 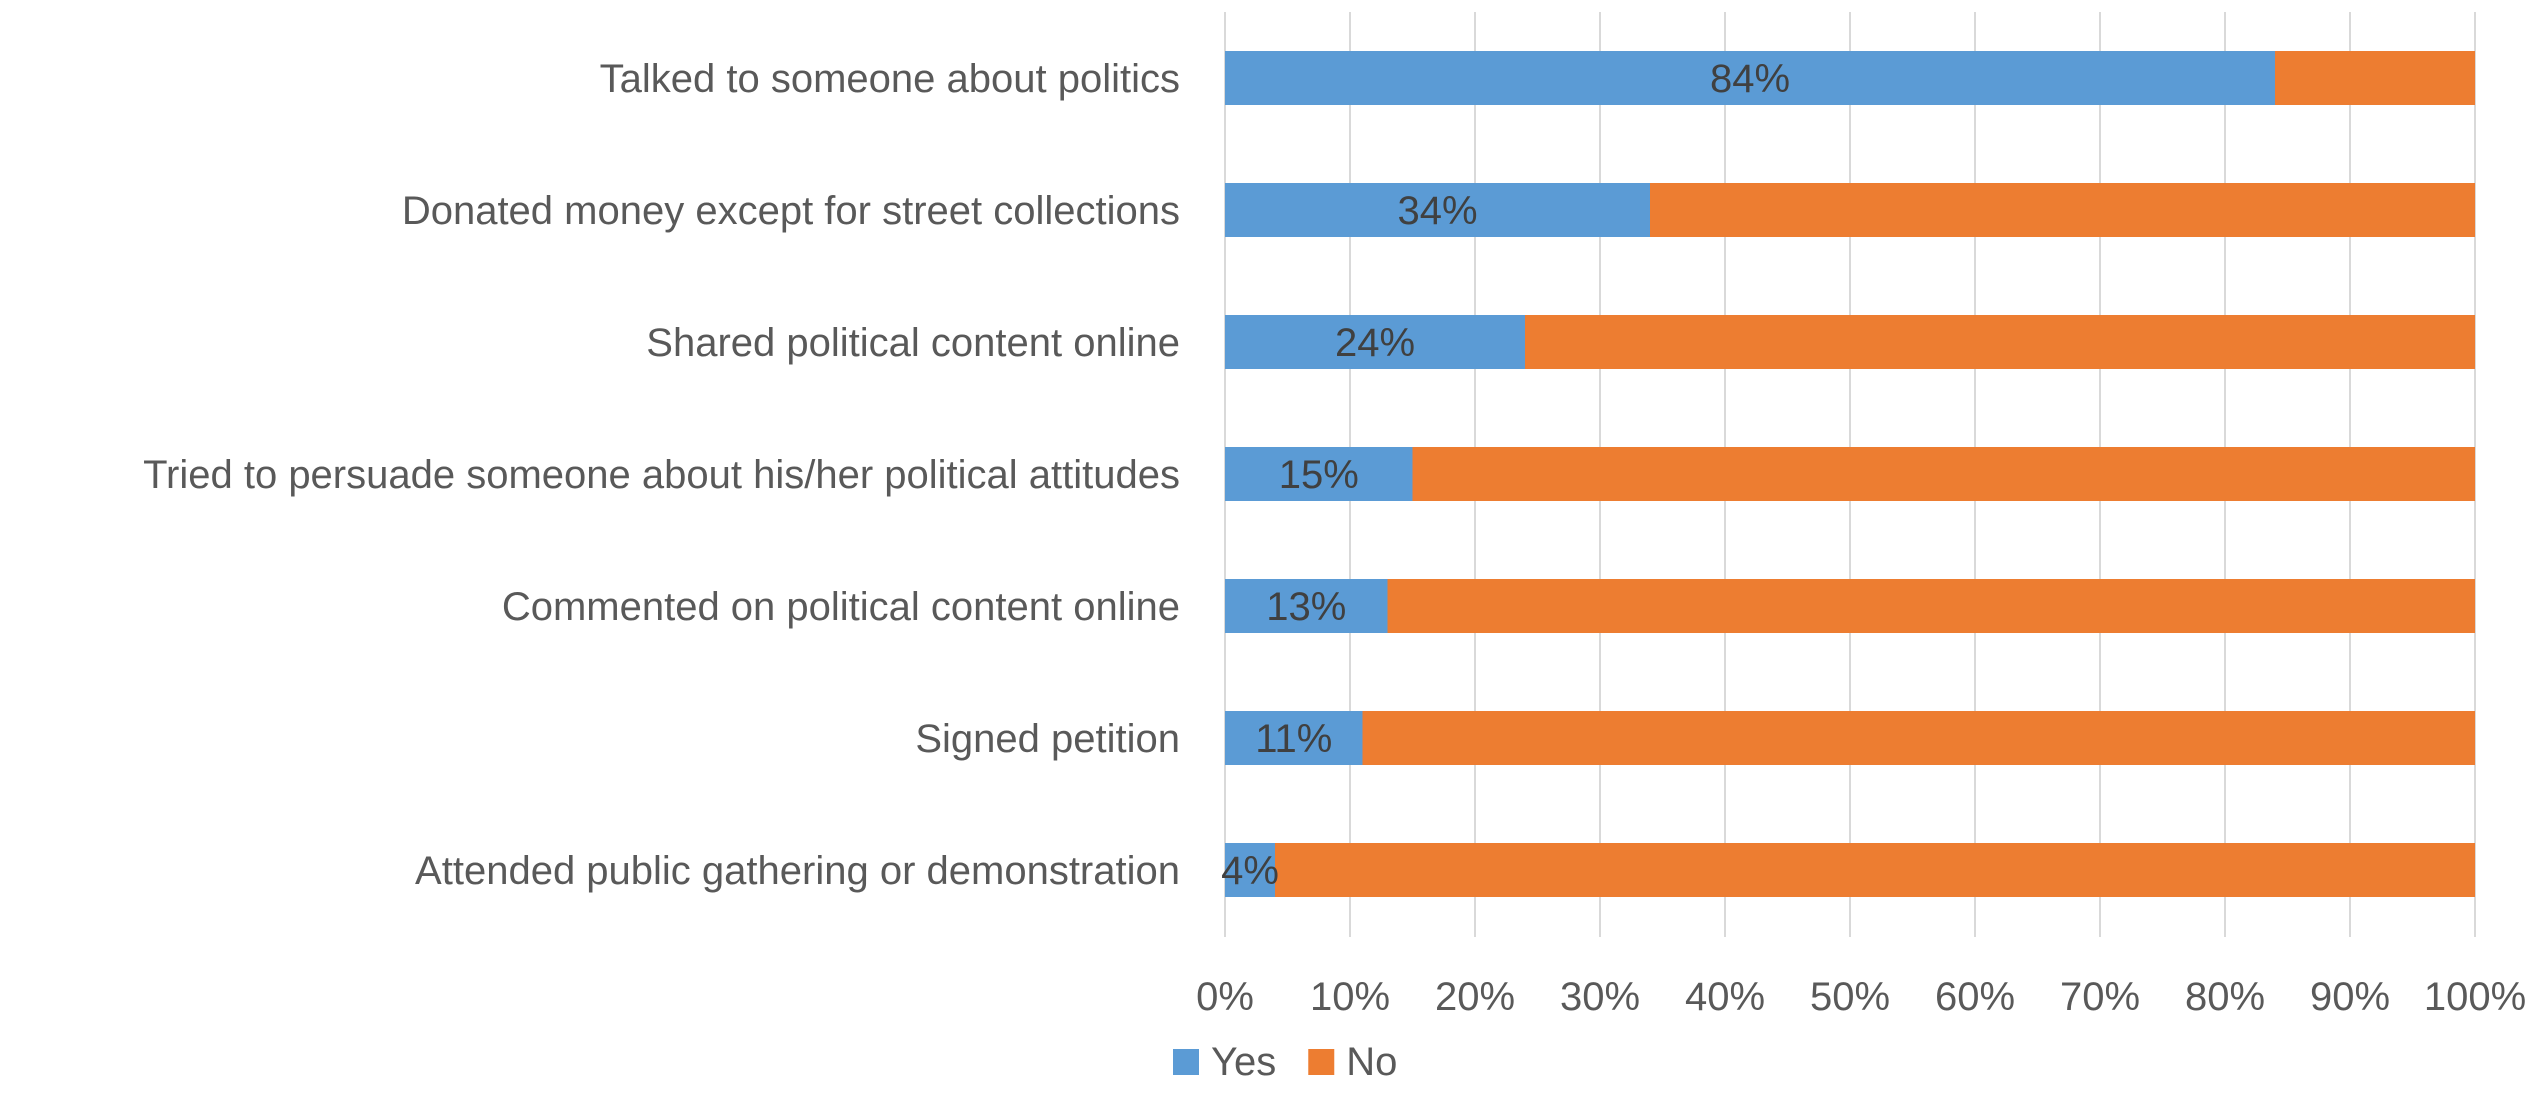 I want to click on legend-swatch-yes, so click(x=1186, y=1062).